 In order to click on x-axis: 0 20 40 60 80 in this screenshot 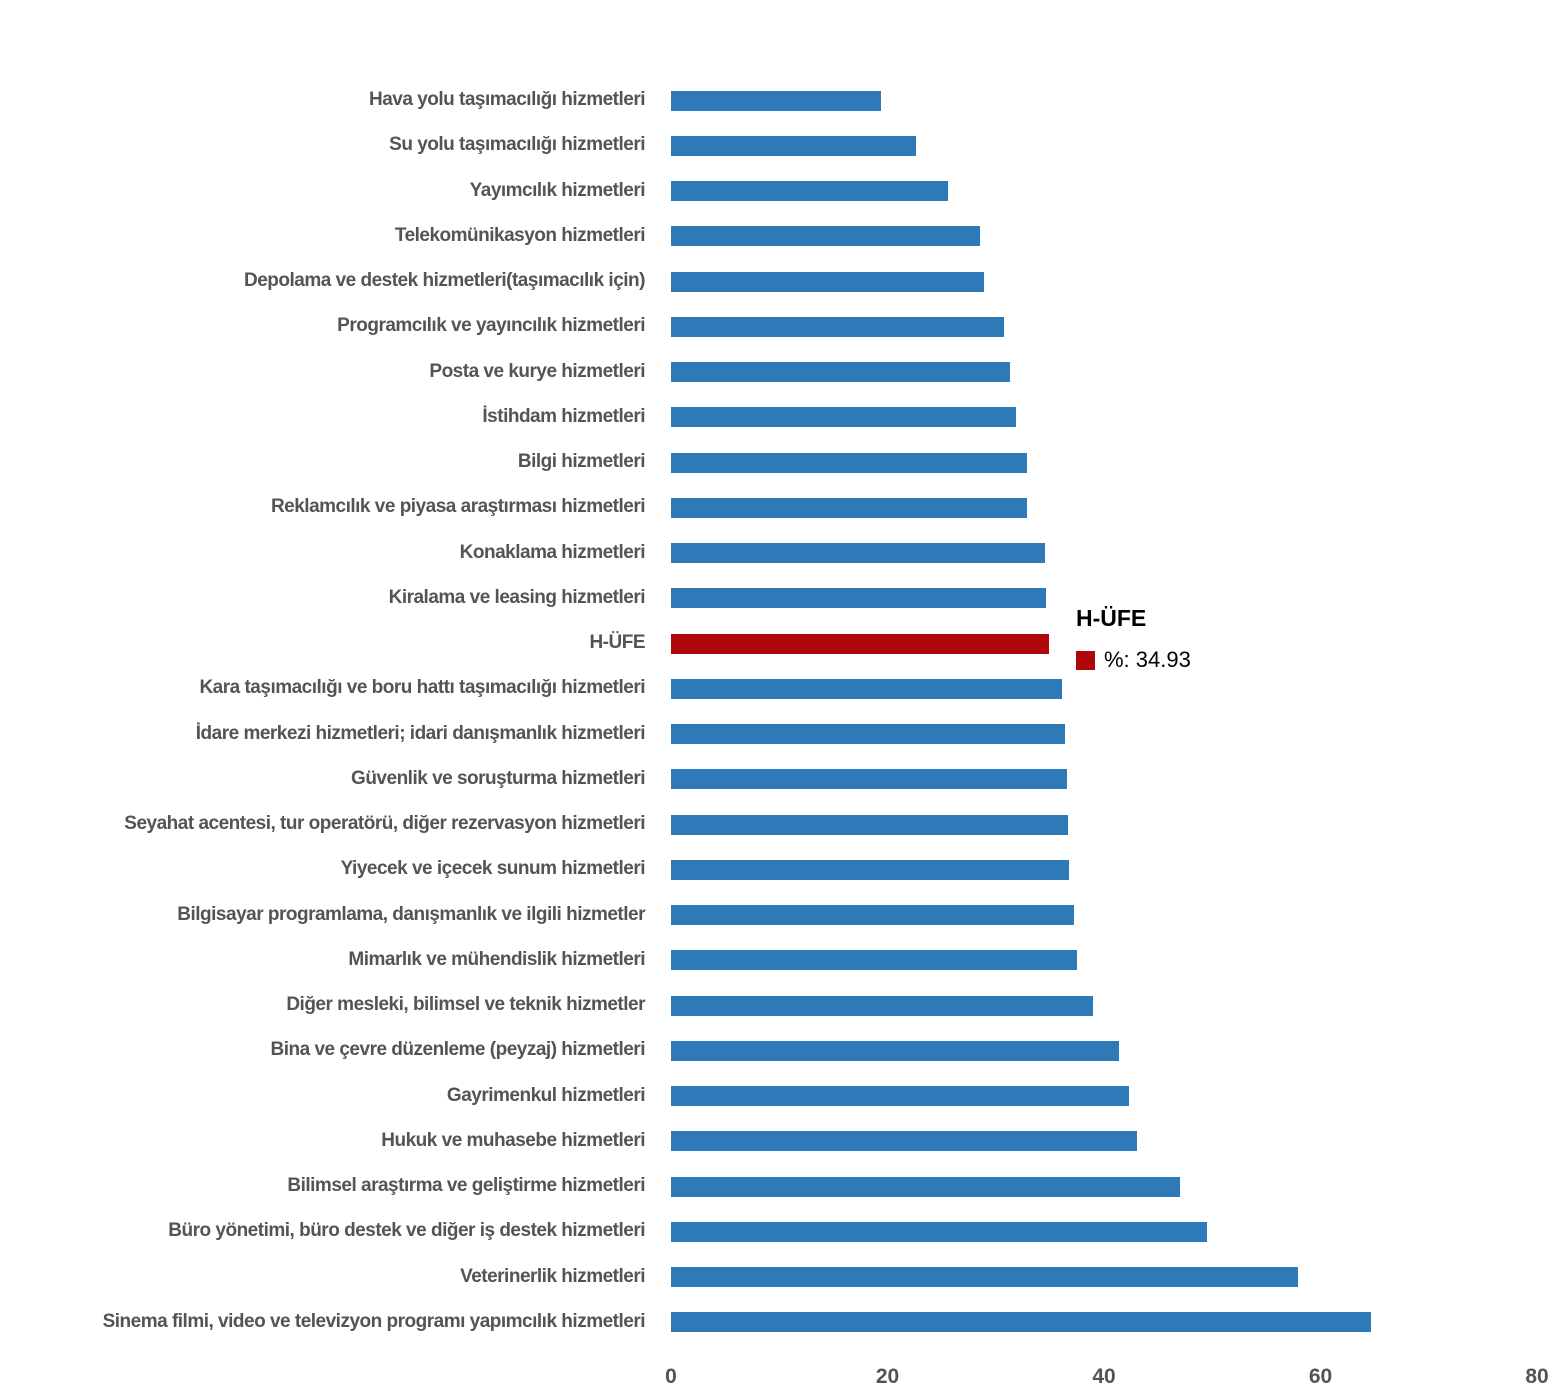, I will do `click(1107, 1379)`.